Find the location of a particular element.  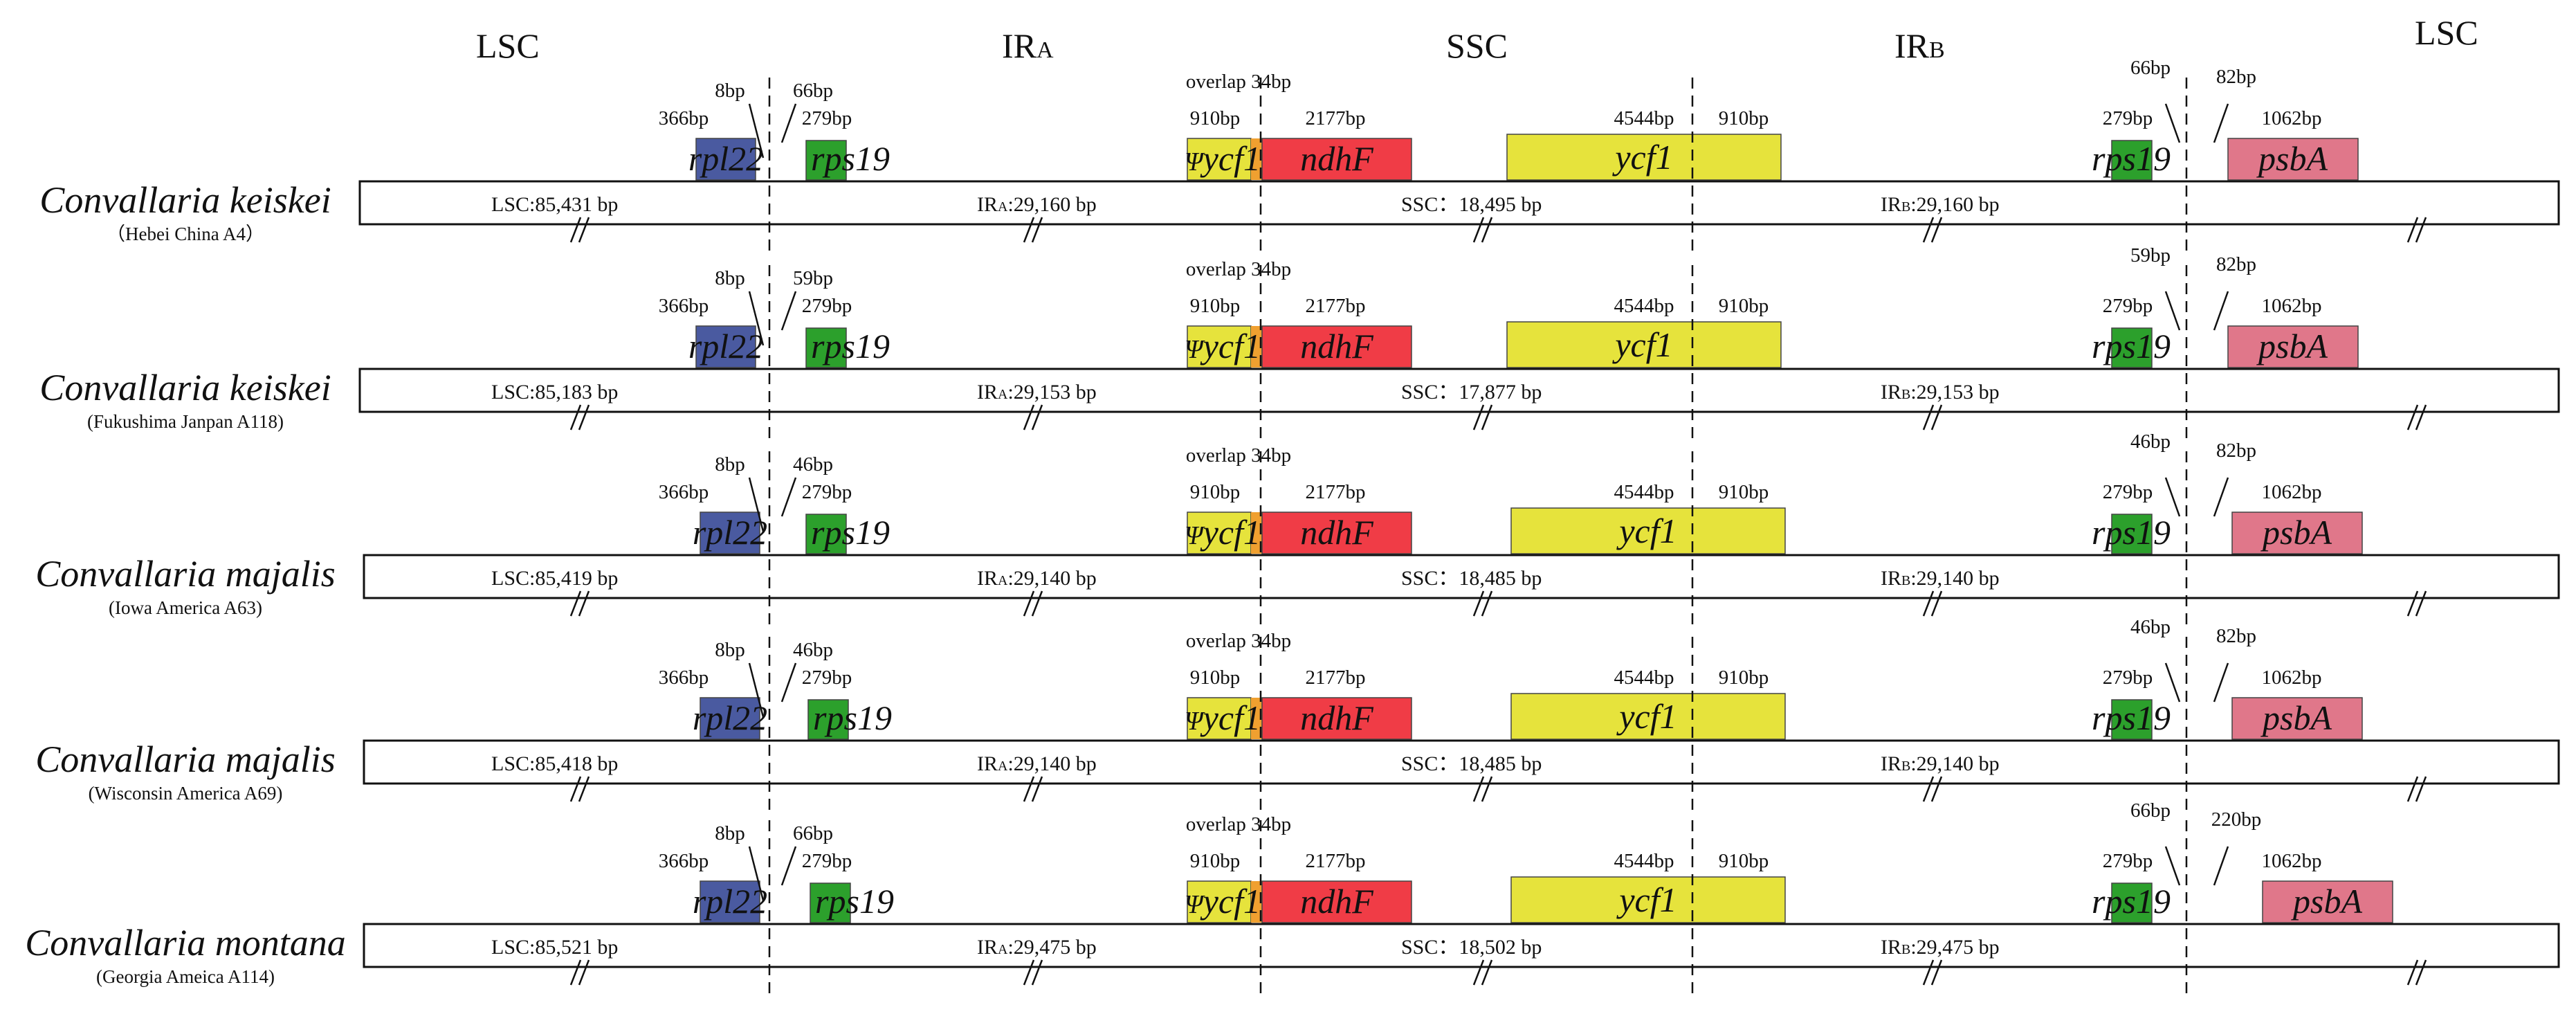

irb-length: IRB:29,140 bp is located at coordinates (1940, 578).